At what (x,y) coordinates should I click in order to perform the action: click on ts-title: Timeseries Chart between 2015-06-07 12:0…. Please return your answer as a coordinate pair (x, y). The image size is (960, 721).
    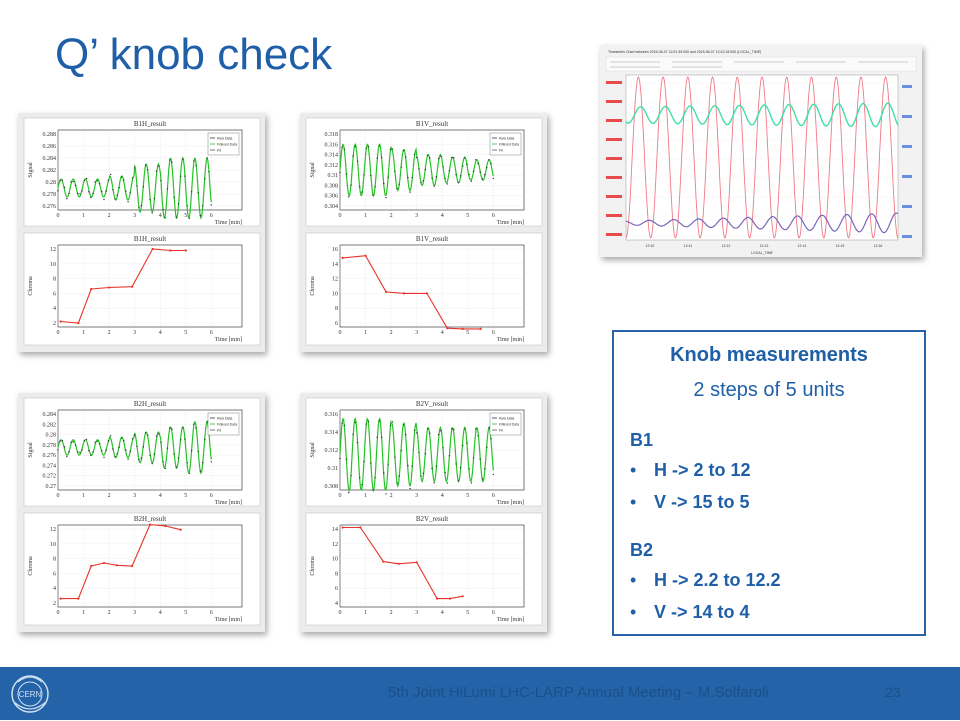
    Looking at the image, I should click on (684, 52).